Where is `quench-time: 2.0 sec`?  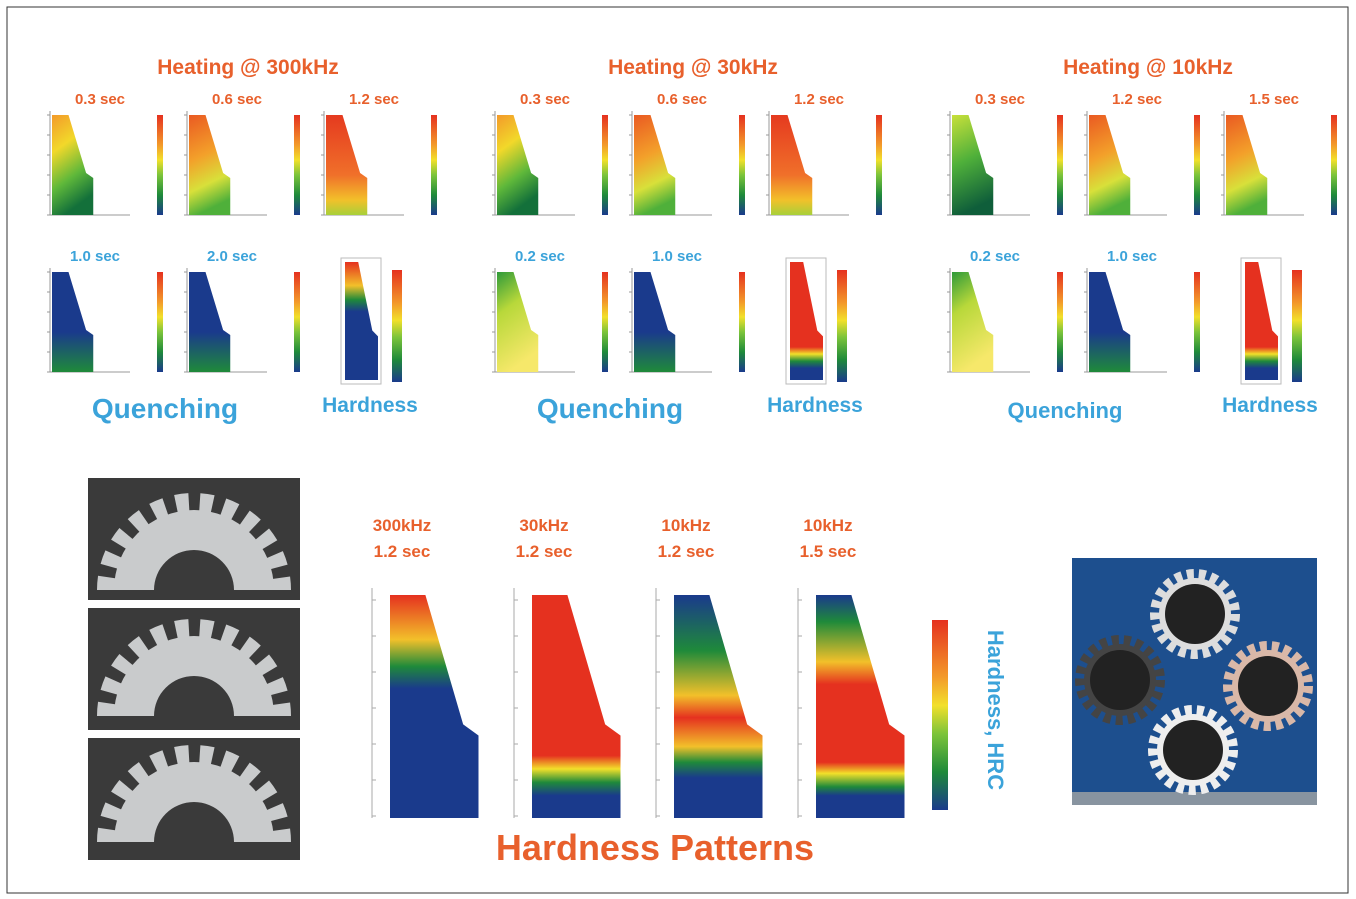 quench-time: 2.0 sec is located at coordinates (232, 256).